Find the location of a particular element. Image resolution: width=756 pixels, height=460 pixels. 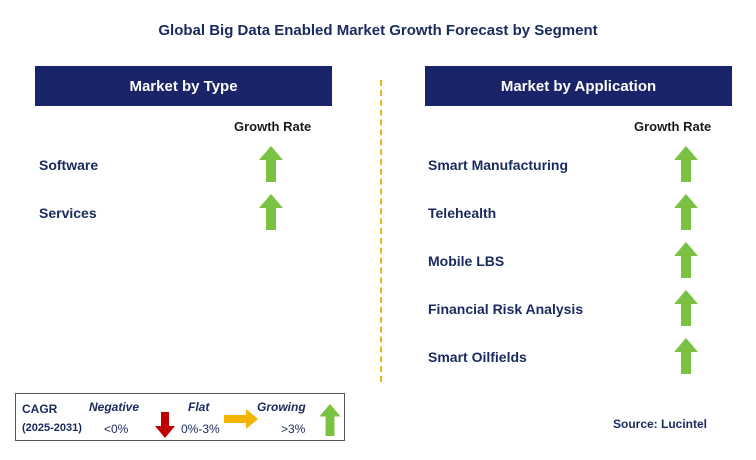

type-growth-rate-header: Growth Rate is located at coordinates (273, 126).